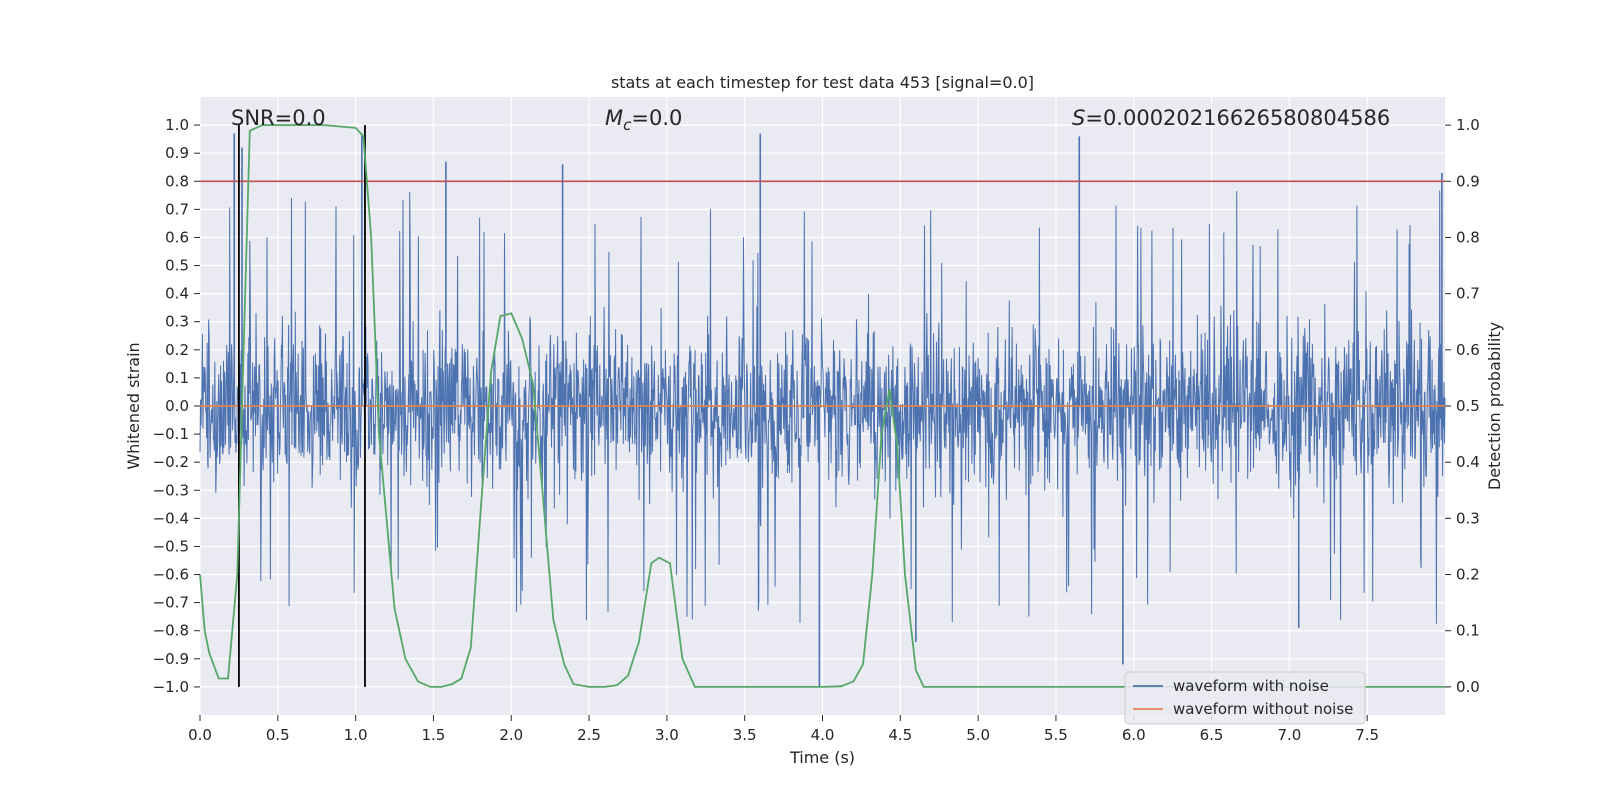  I want to click on y-tick-label: 0.8, so click(177, 181).